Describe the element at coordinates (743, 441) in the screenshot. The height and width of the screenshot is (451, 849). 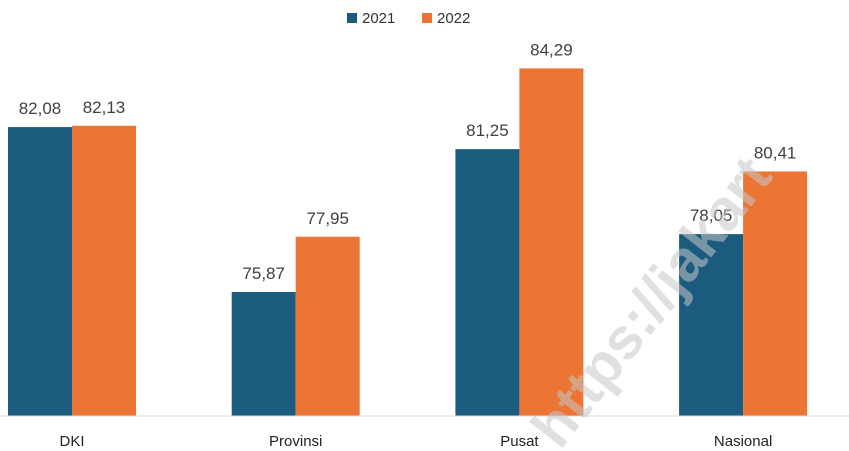
I see `x-tick-label-nasional: Nasional` at that location.